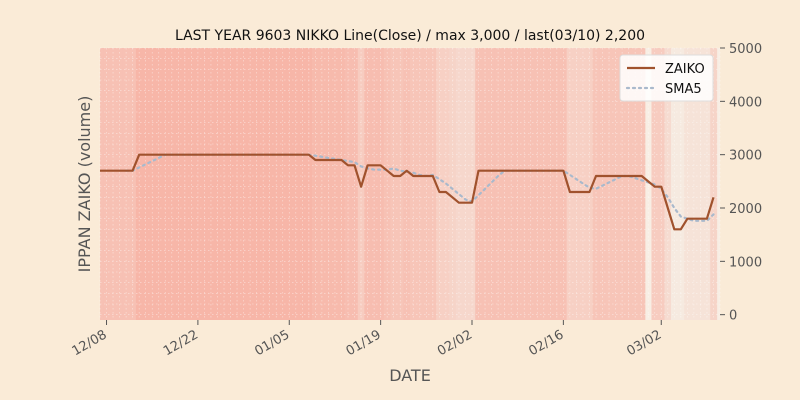 The height and width of the screenshot is (400, 800). I want to click on heat-band, so click(102, 184).